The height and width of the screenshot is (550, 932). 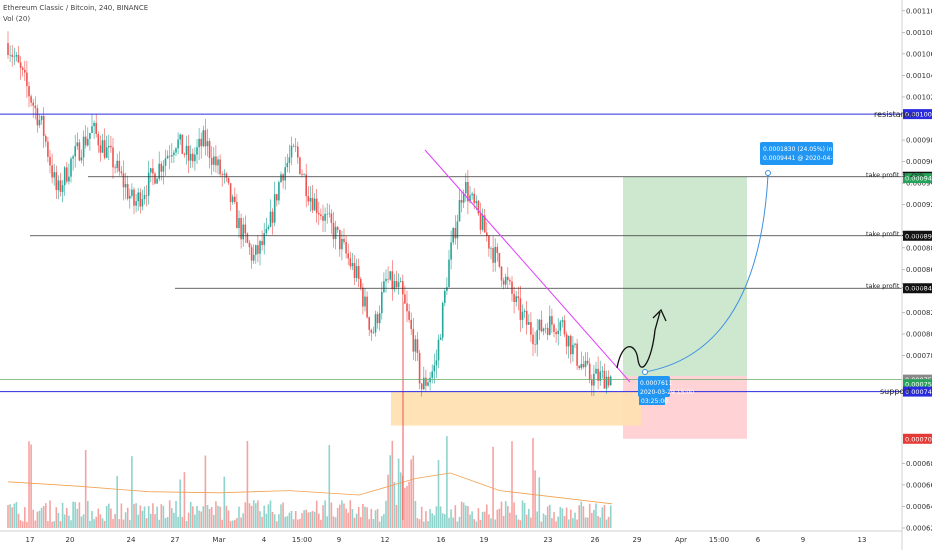 What do you see at coordinates (30, 540) in the screenshot?
I see `time-tick-label: 17` at bounding box center [30, 540].